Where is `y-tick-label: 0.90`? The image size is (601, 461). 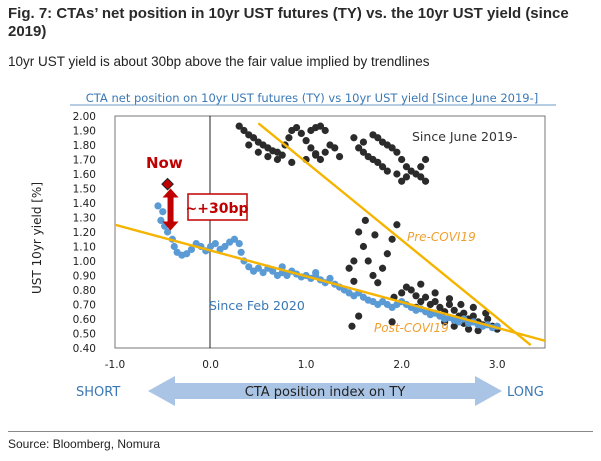 y-tick-label: 0.90 is located at coordinates (84, 277).